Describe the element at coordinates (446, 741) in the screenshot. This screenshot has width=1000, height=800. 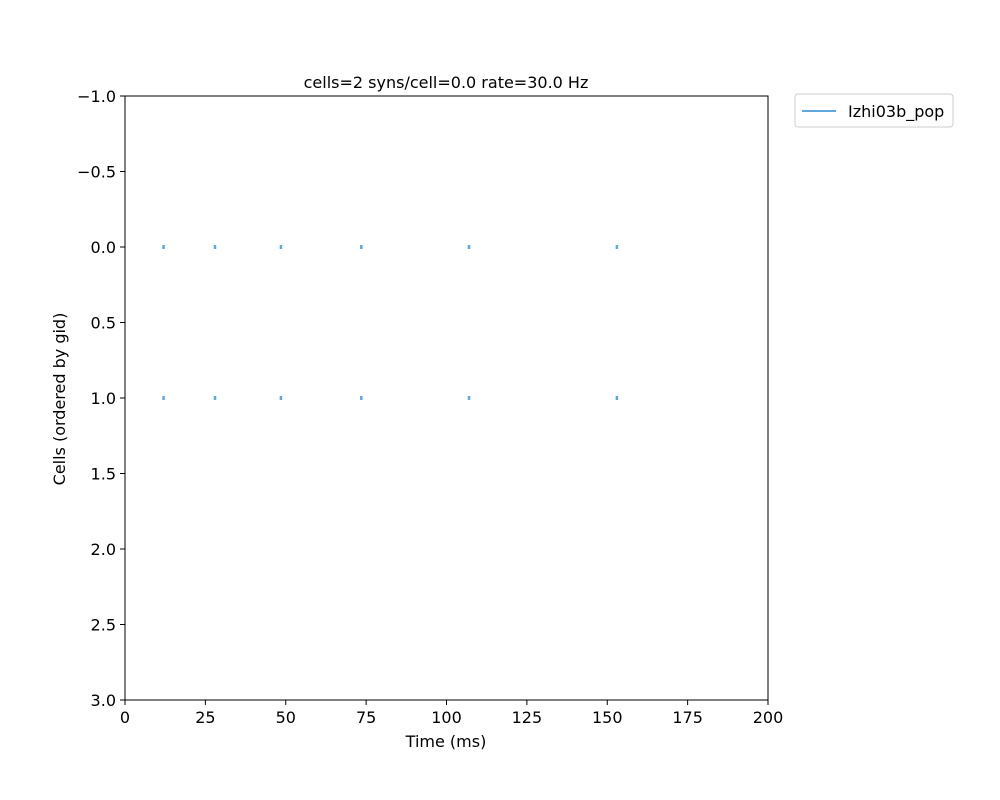
I see `x-axis-title: Time (ms)` at that location.